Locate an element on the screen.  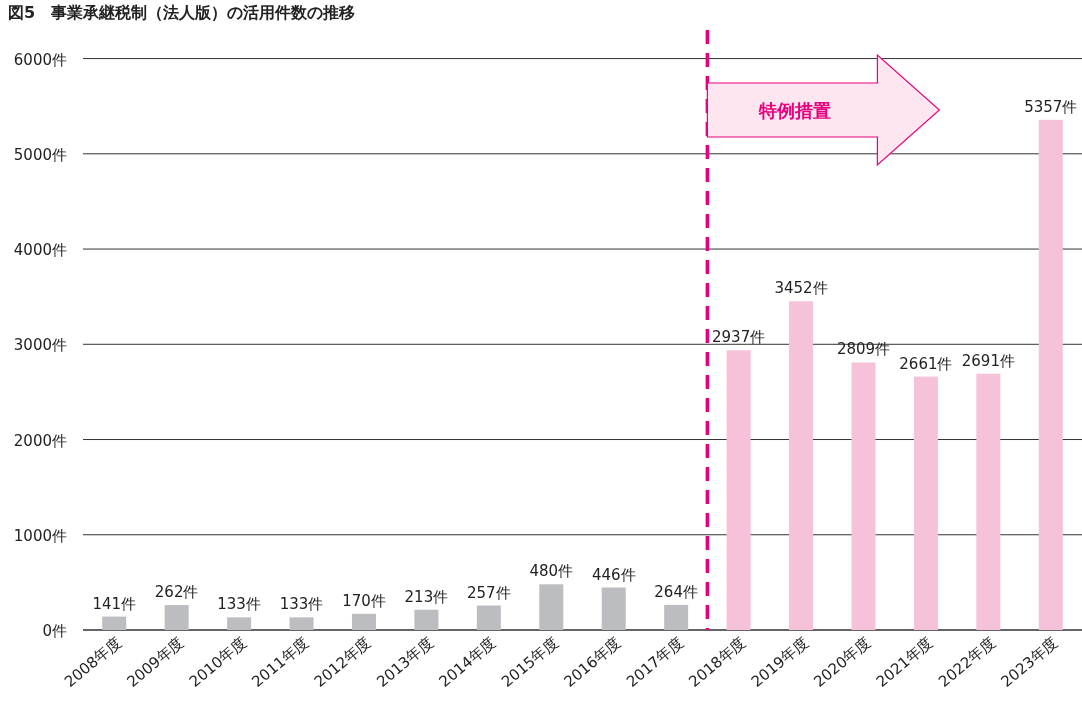
data-label: 3452件 is located at coordinates (801, 288).